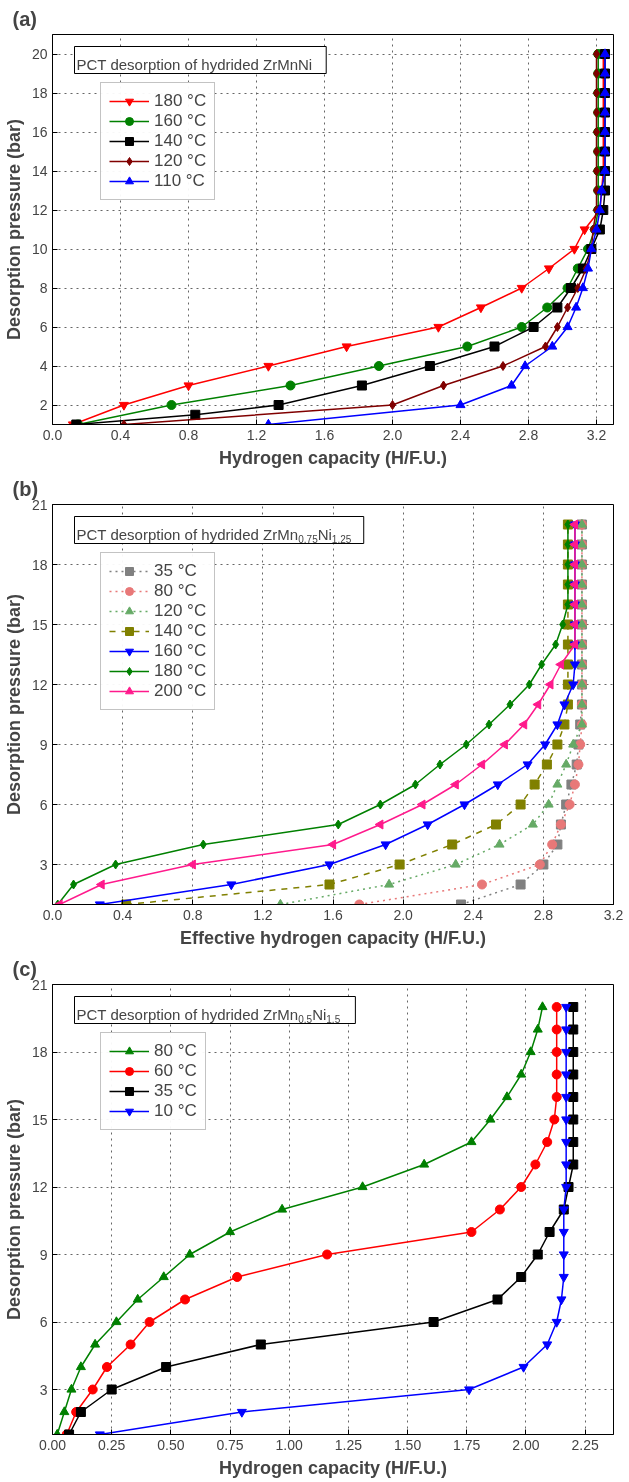 The height and width of the screenshot is (1482, 629). I want to click on y-tick-label: 16, so click(39, 132).